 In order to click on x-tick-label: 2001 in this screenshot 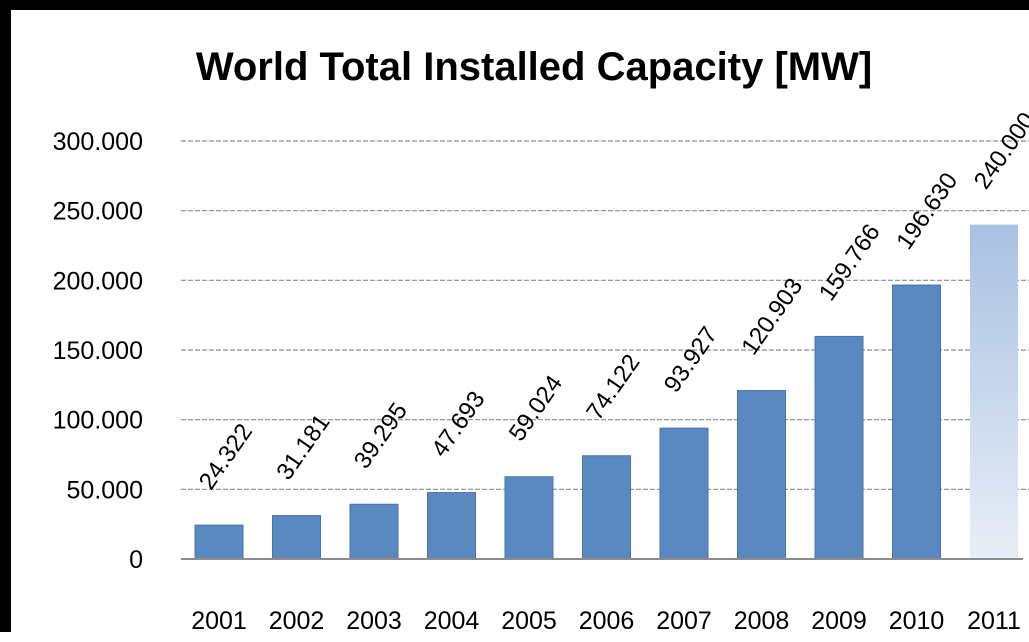, I will do `click(219, 621)`.